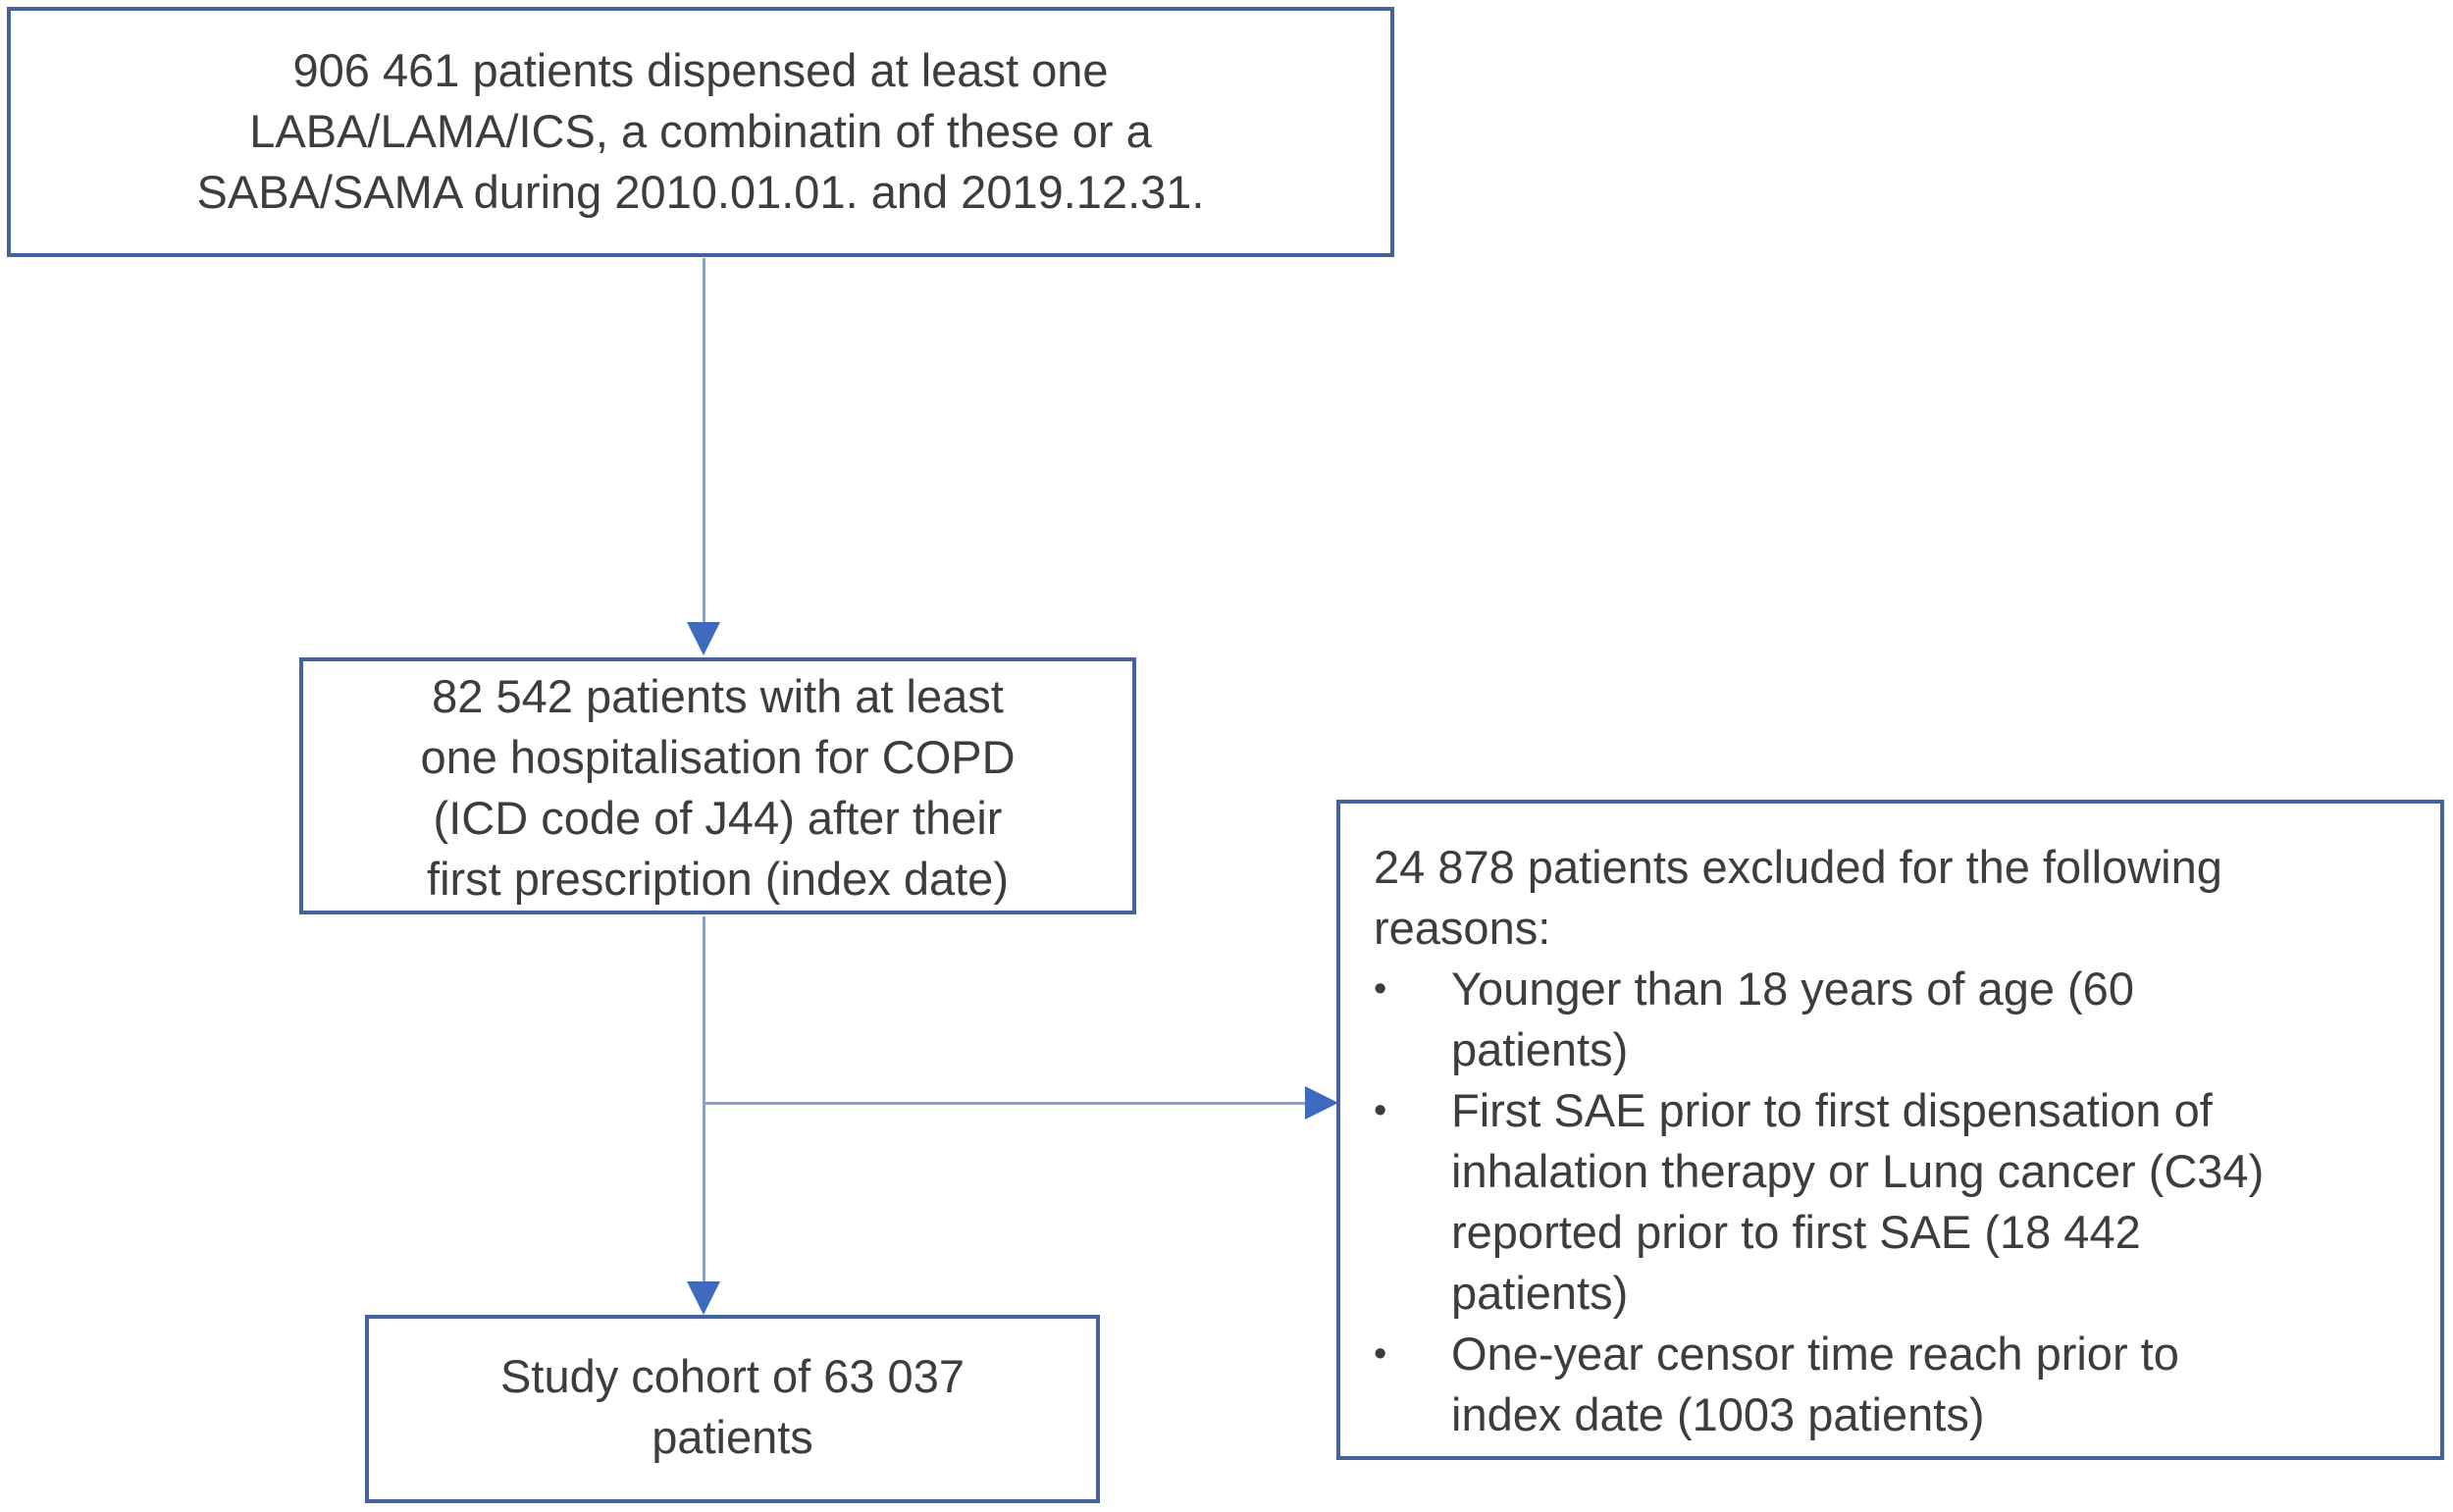 The height and width of the screenshot is (1512, 2453). What do you see at coordinates (1858, 1171) in the screenshot?
I see `box-text-line: inhalation therapy or Lung cancer (C34)` at bounding box center [1858, 1171].